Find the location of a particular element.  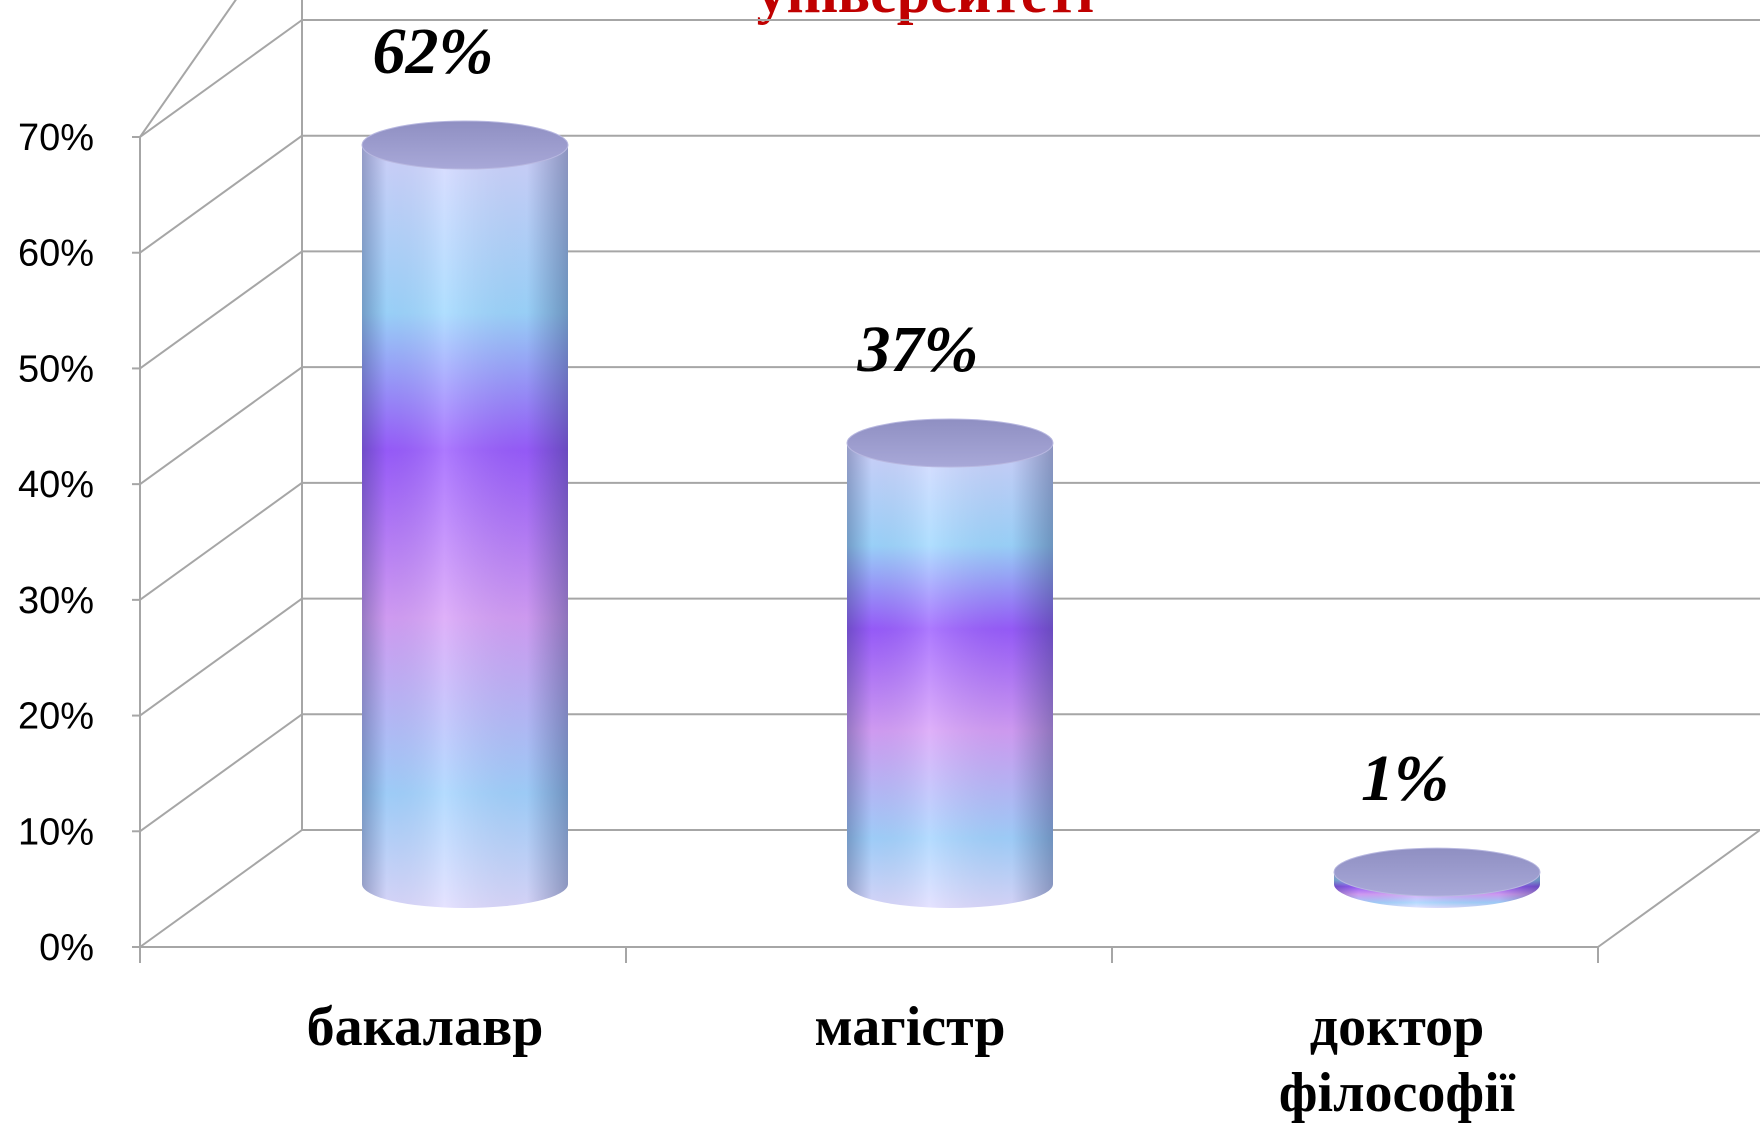

bar-доктор філософії is located at coordinates (1437, 877).